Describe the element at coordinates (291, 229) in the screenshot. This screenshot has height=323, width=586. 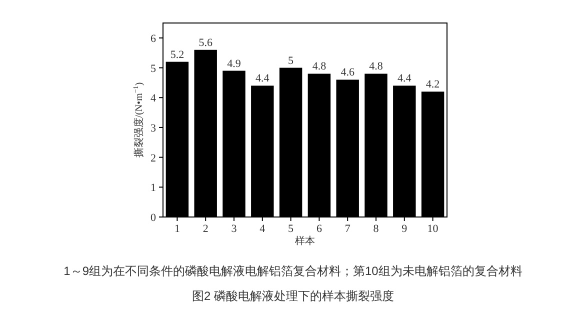
I see `x-tick-label: 5` at that location.